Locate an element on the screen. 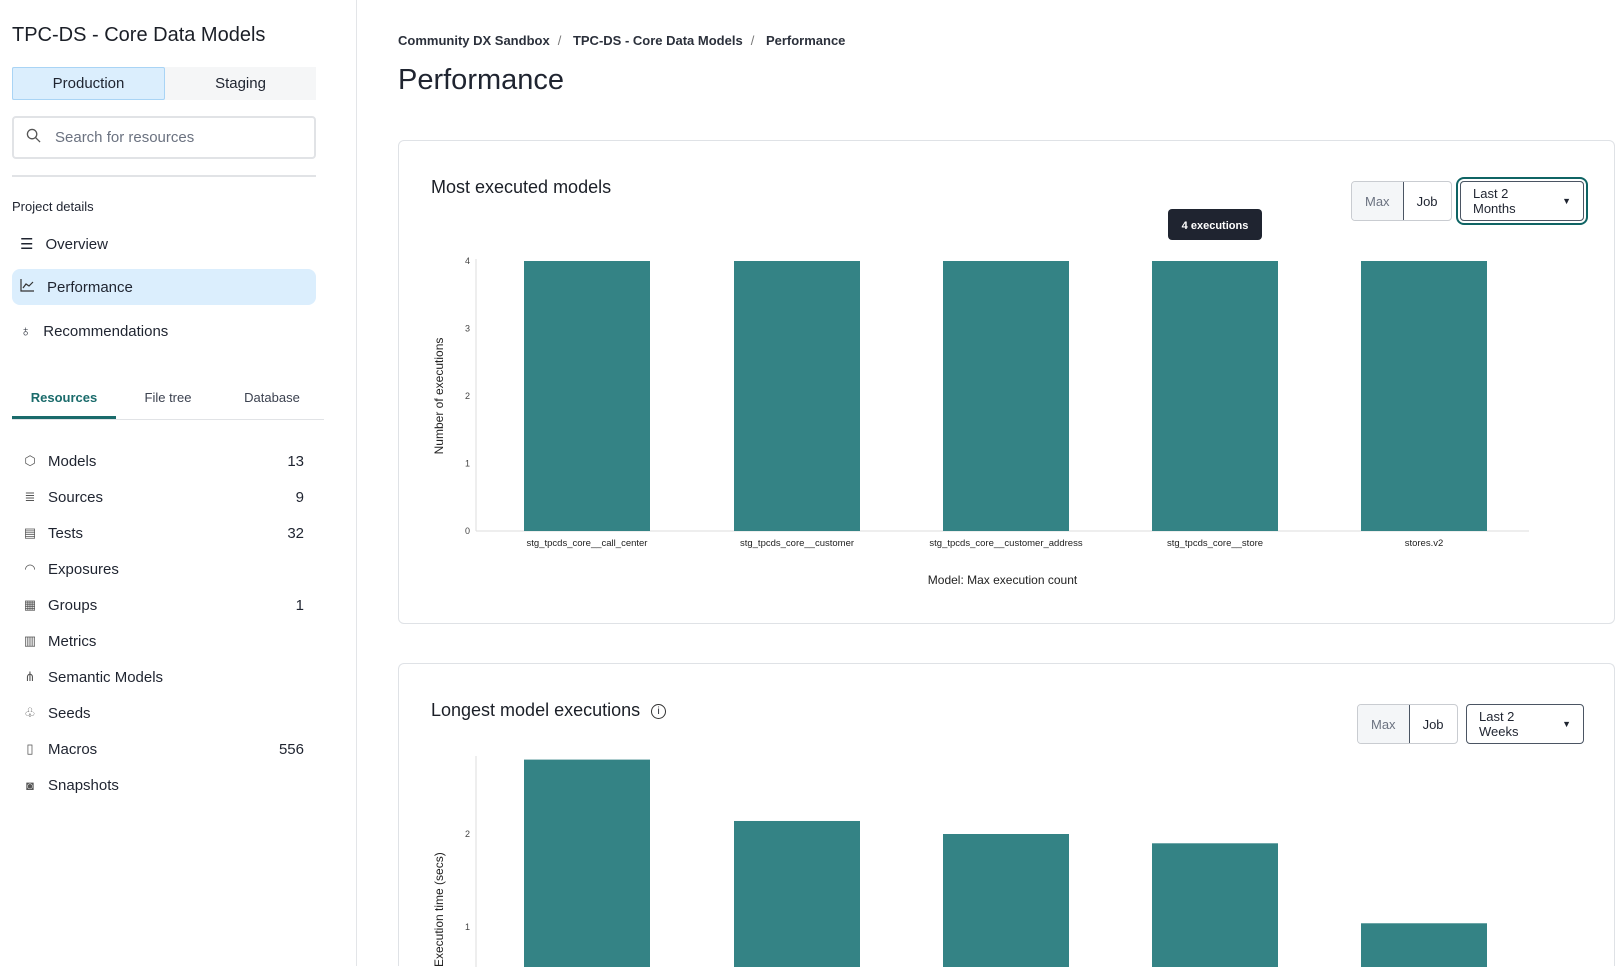  project-title: TPC-DS - Core Data Models is located at coordinates (139, 35).